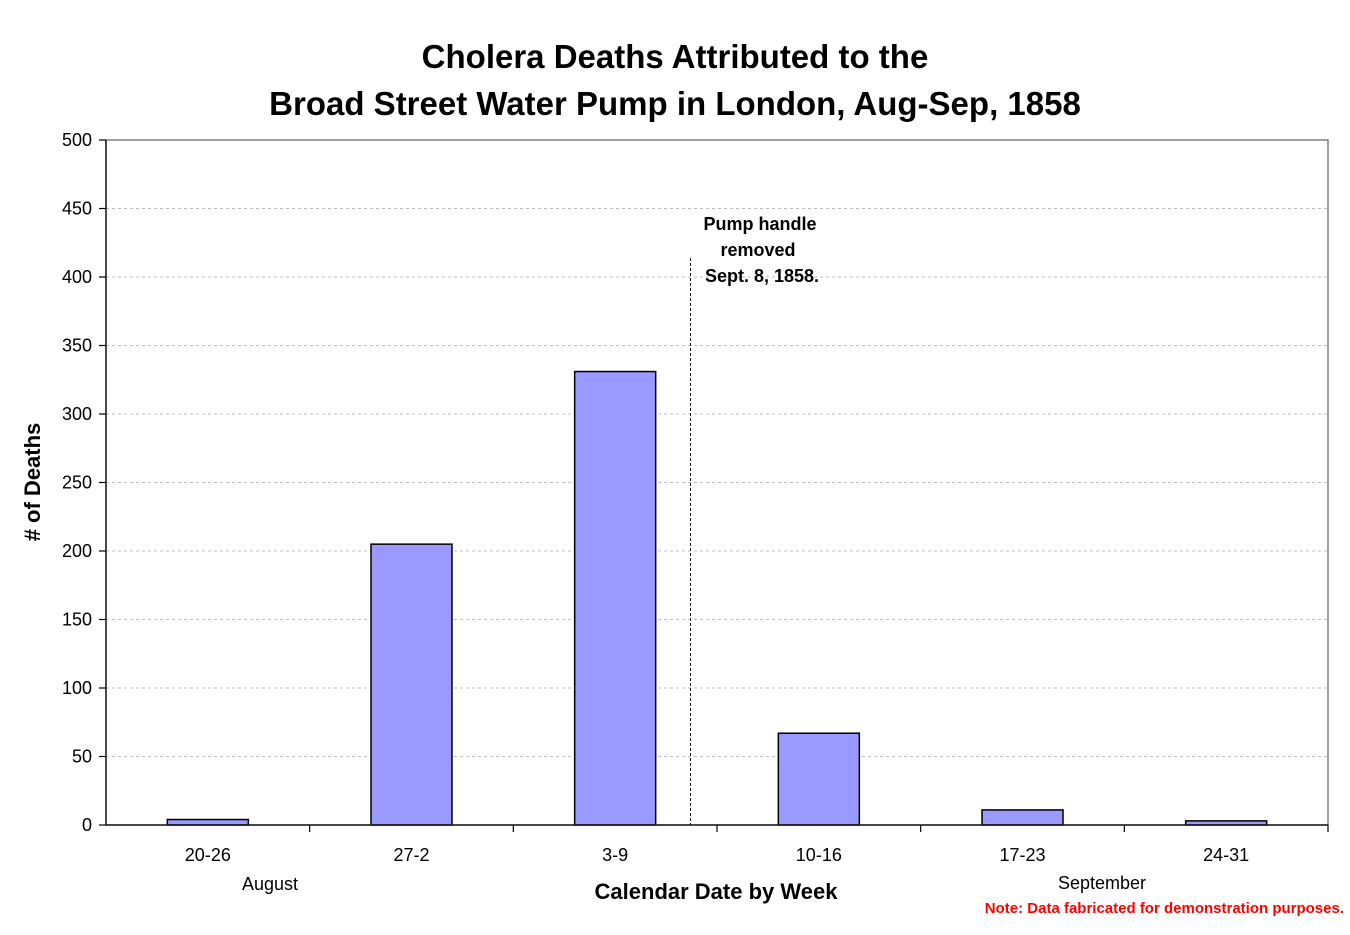  What do you see at coordinates (411, 855) in the screenshot?
I see `x-tick-label: 27-2` at bounding box center [411, 855].